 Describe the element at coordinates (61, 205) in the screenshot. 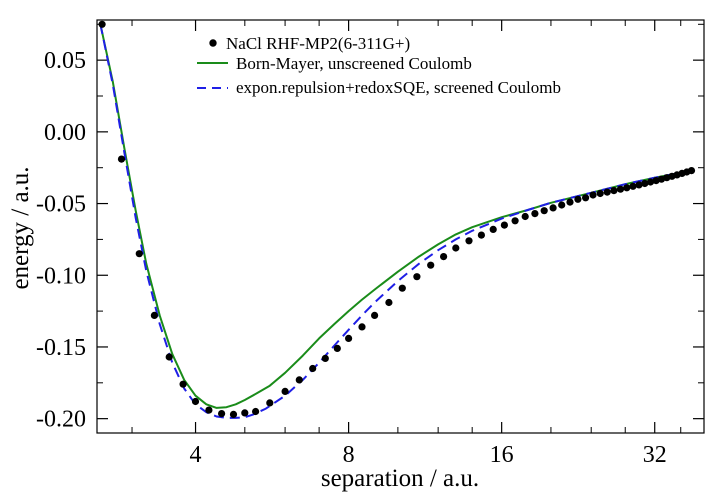

I see `y-tick-label: -0.05` at that location.